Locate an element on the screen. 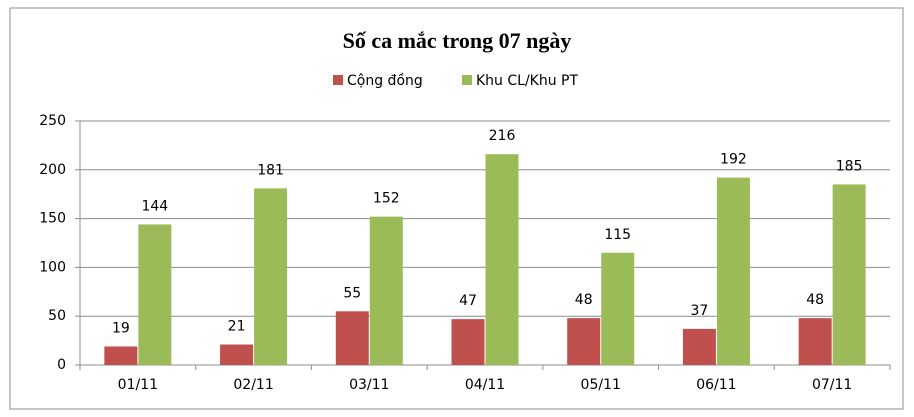  y-tick-label: 200 is located at coordinates (52, 170).